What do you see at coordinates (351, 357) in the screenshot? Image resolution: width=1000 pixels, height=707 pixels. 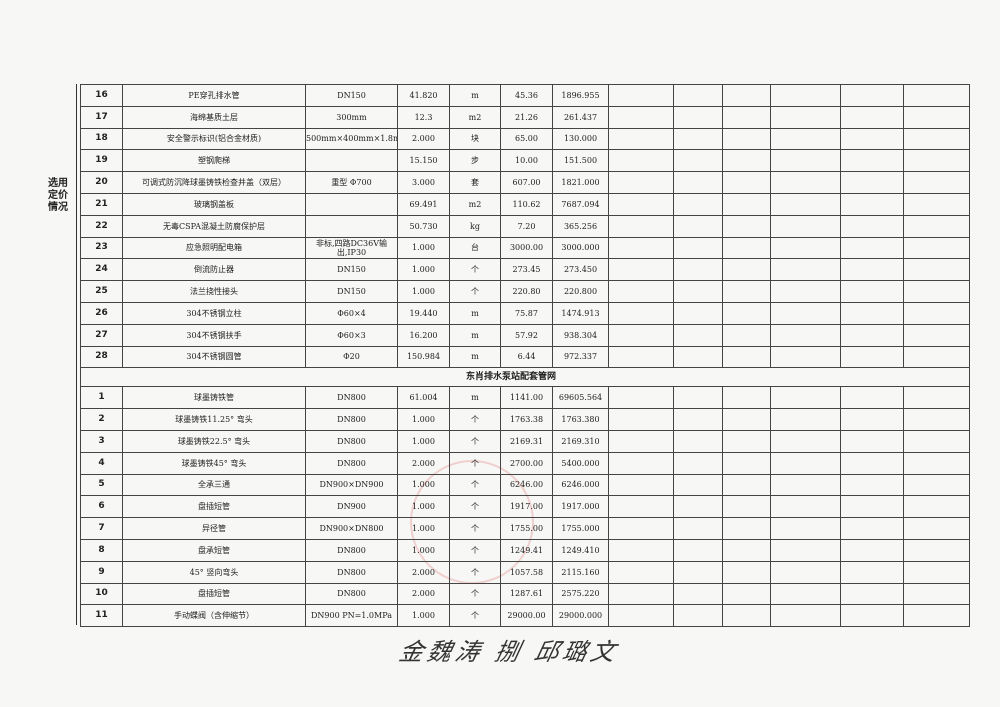 I see `spec: Φ20` at bounding box center [351, 357].